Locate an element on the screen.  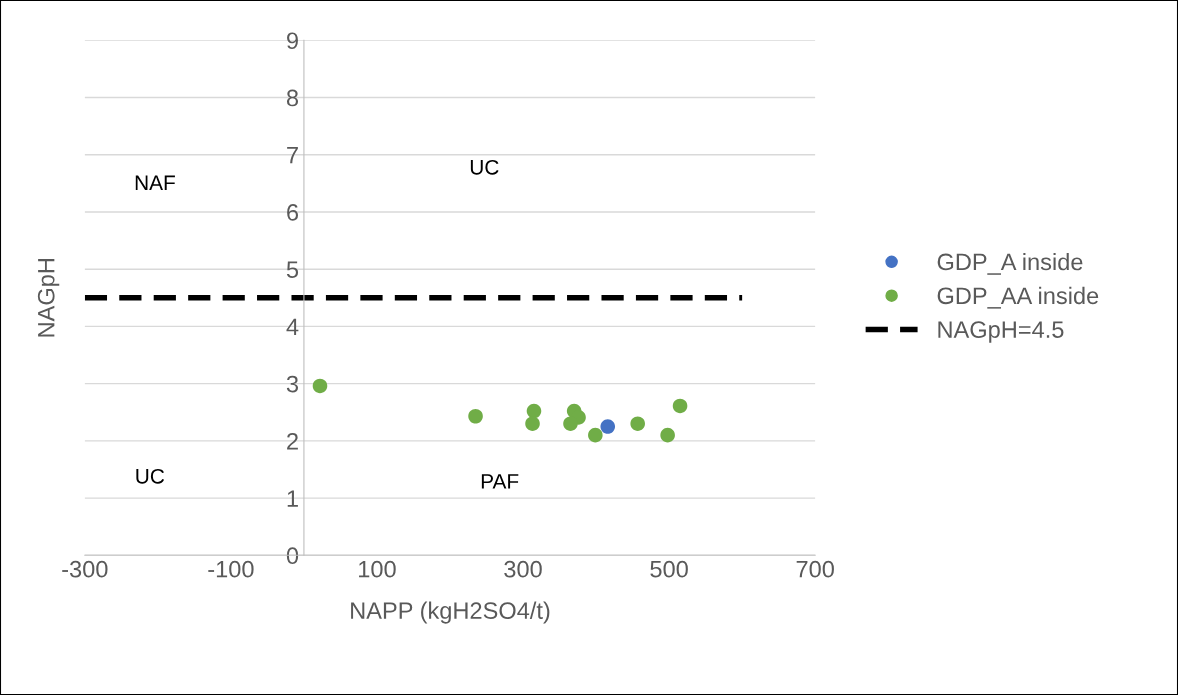
x-tick-label: 100 is located at coordinates (377, 569).